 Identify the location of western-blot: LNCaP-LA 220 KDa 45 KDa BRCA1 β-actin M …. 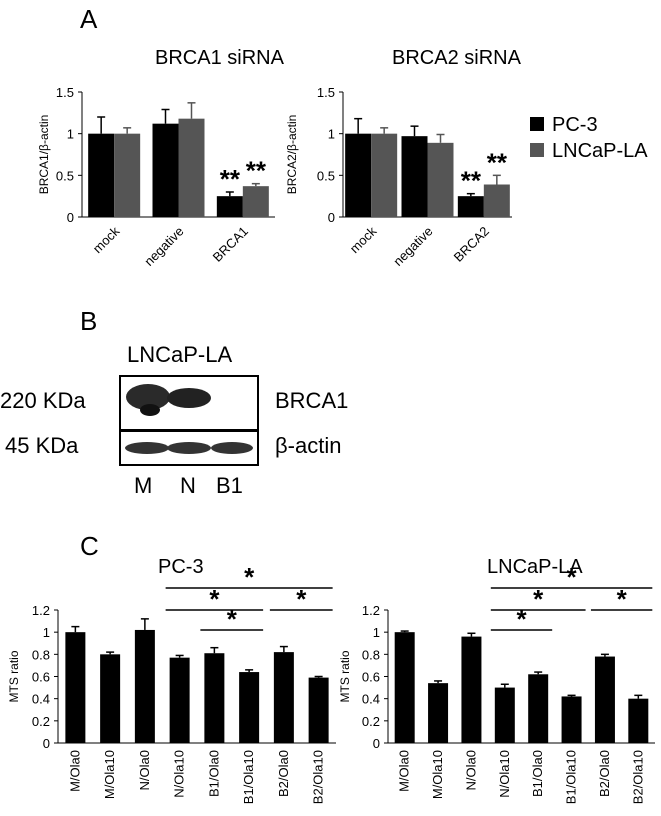
(174, 420).